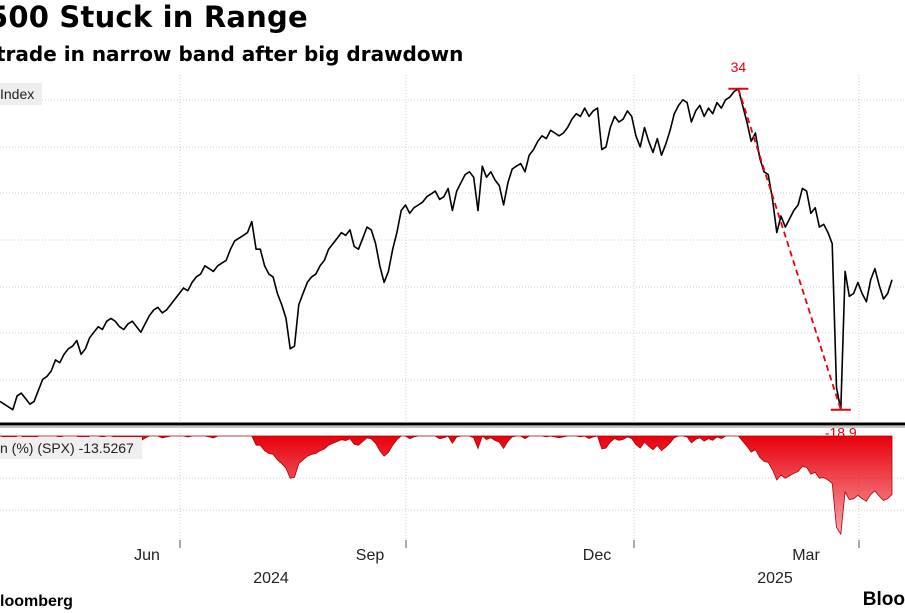  I want to click on trough-label: -18.9, so click(841, 433).